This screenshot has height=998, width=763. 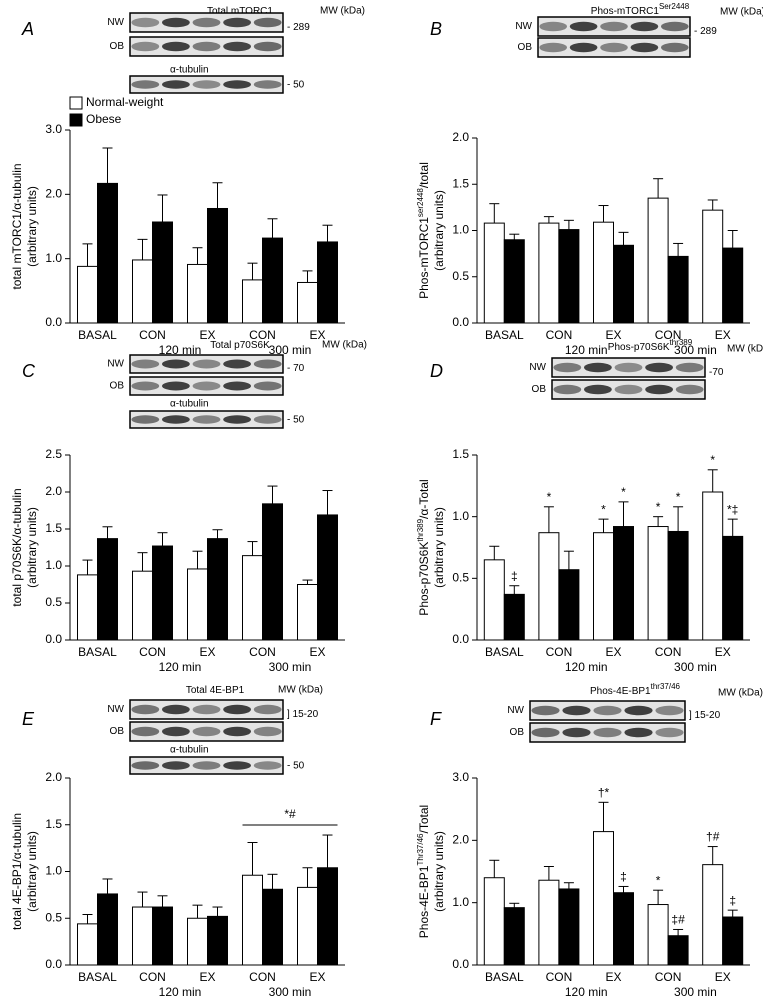 I want to click on legend-swatch, so click(x=76, y=103).